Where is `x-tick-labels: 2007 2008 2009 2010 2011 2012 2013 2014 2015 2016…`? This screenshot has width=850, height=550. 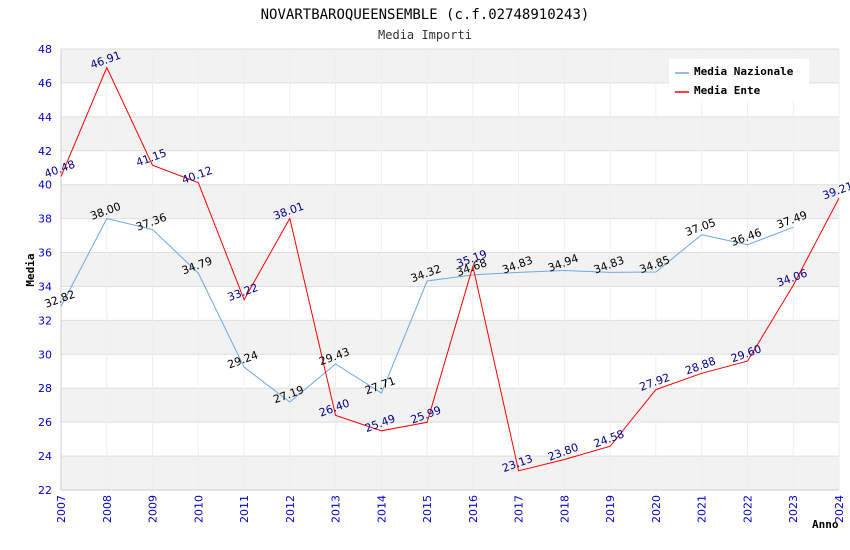
x-tick-labels: 2007 2008 2009 2010 2011 2012 2013 2014 2015 2016… is located at coordinates (450, 509).